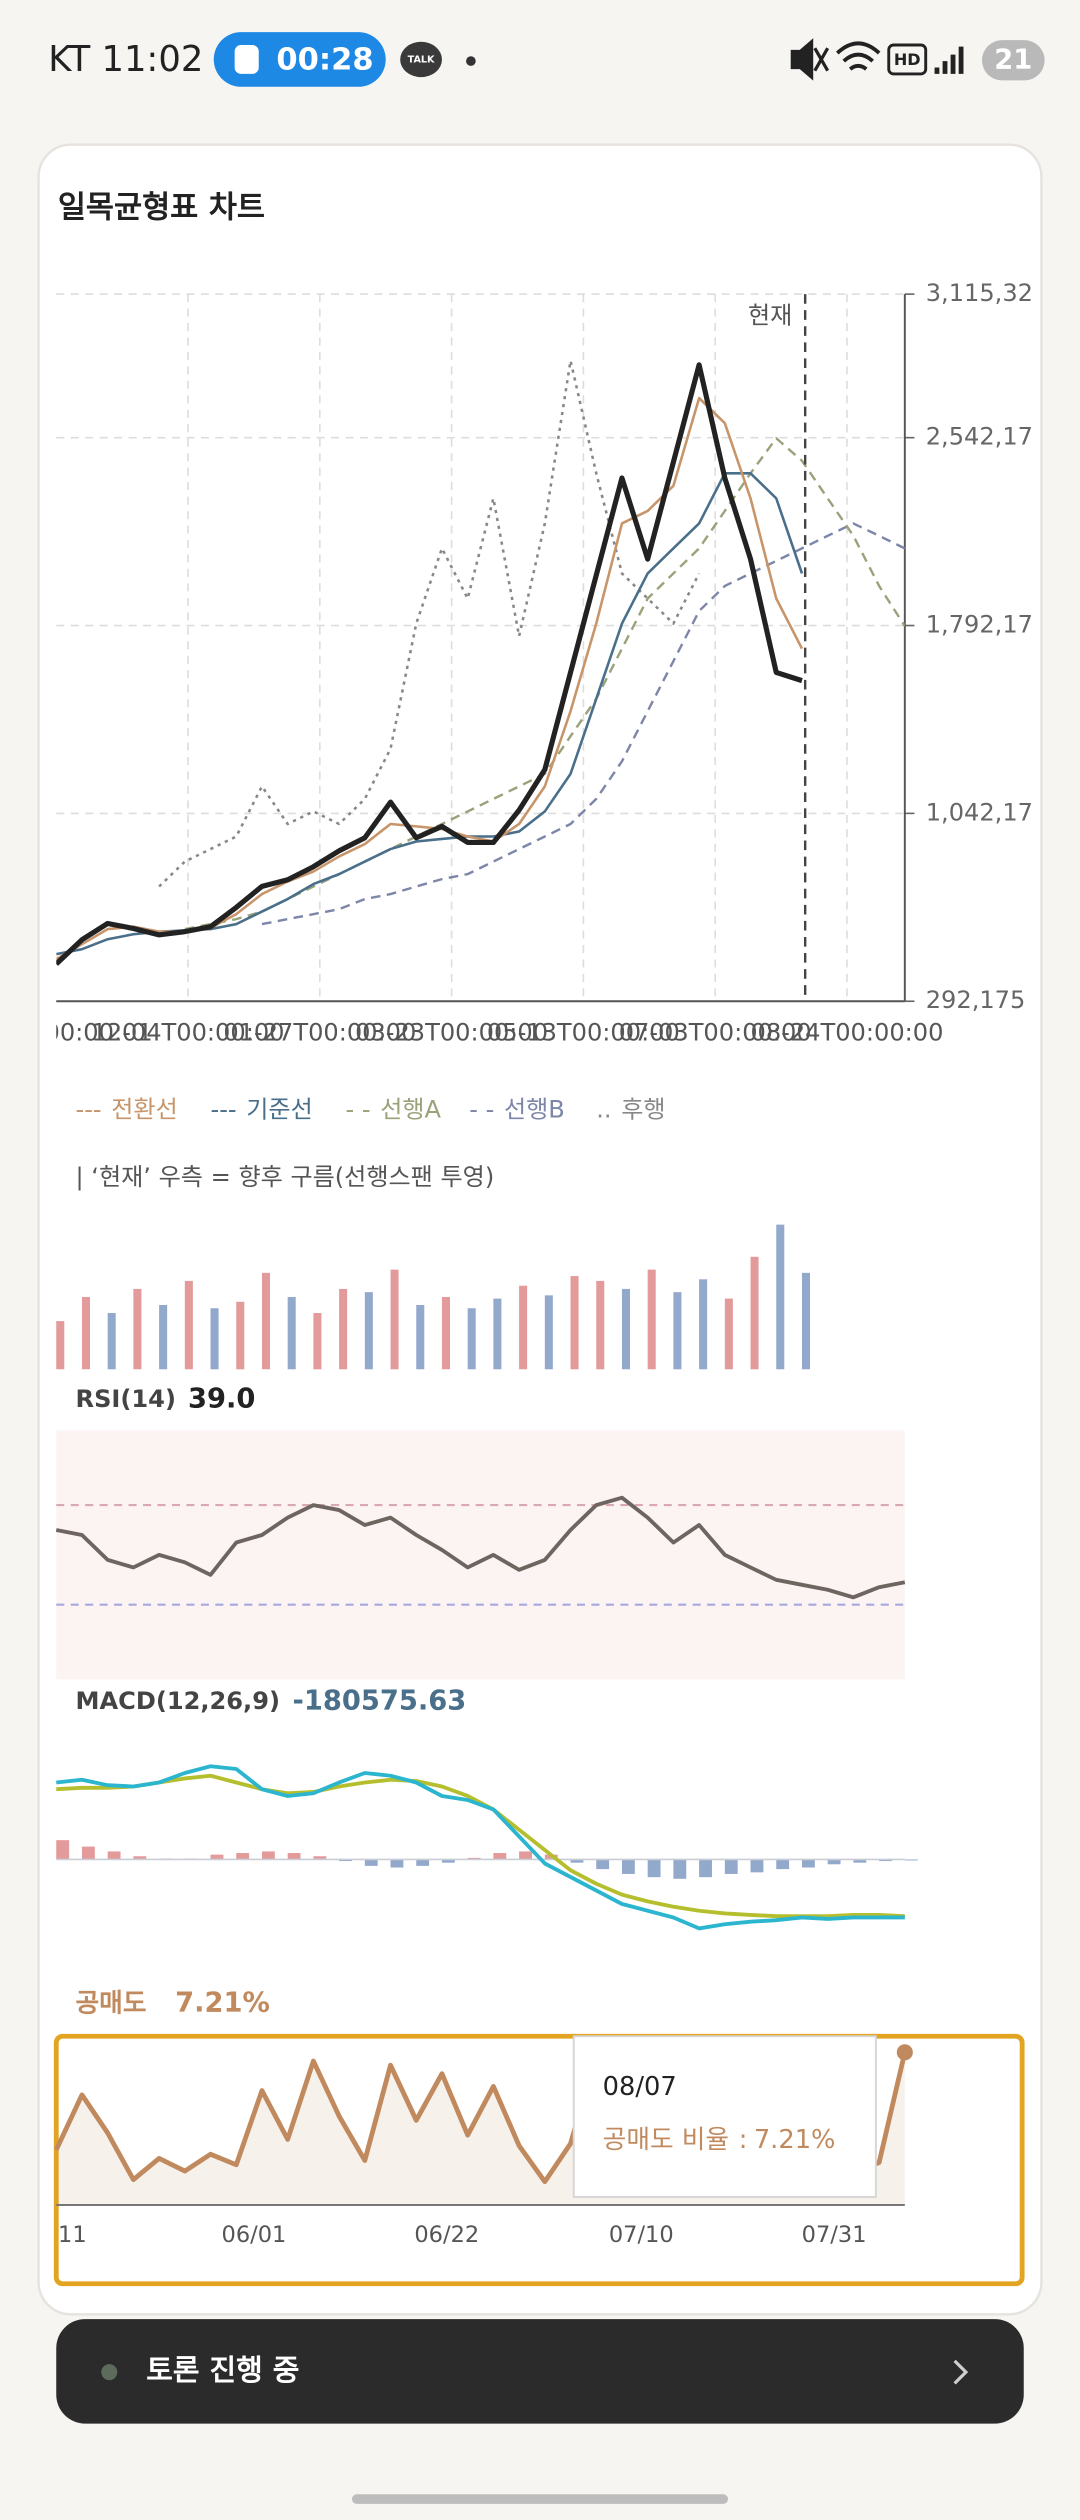 Image resolution: width=1080 pixels, height=2520 pixels. I want to click on x-tick-label: 06/22, so click(446, 2235).